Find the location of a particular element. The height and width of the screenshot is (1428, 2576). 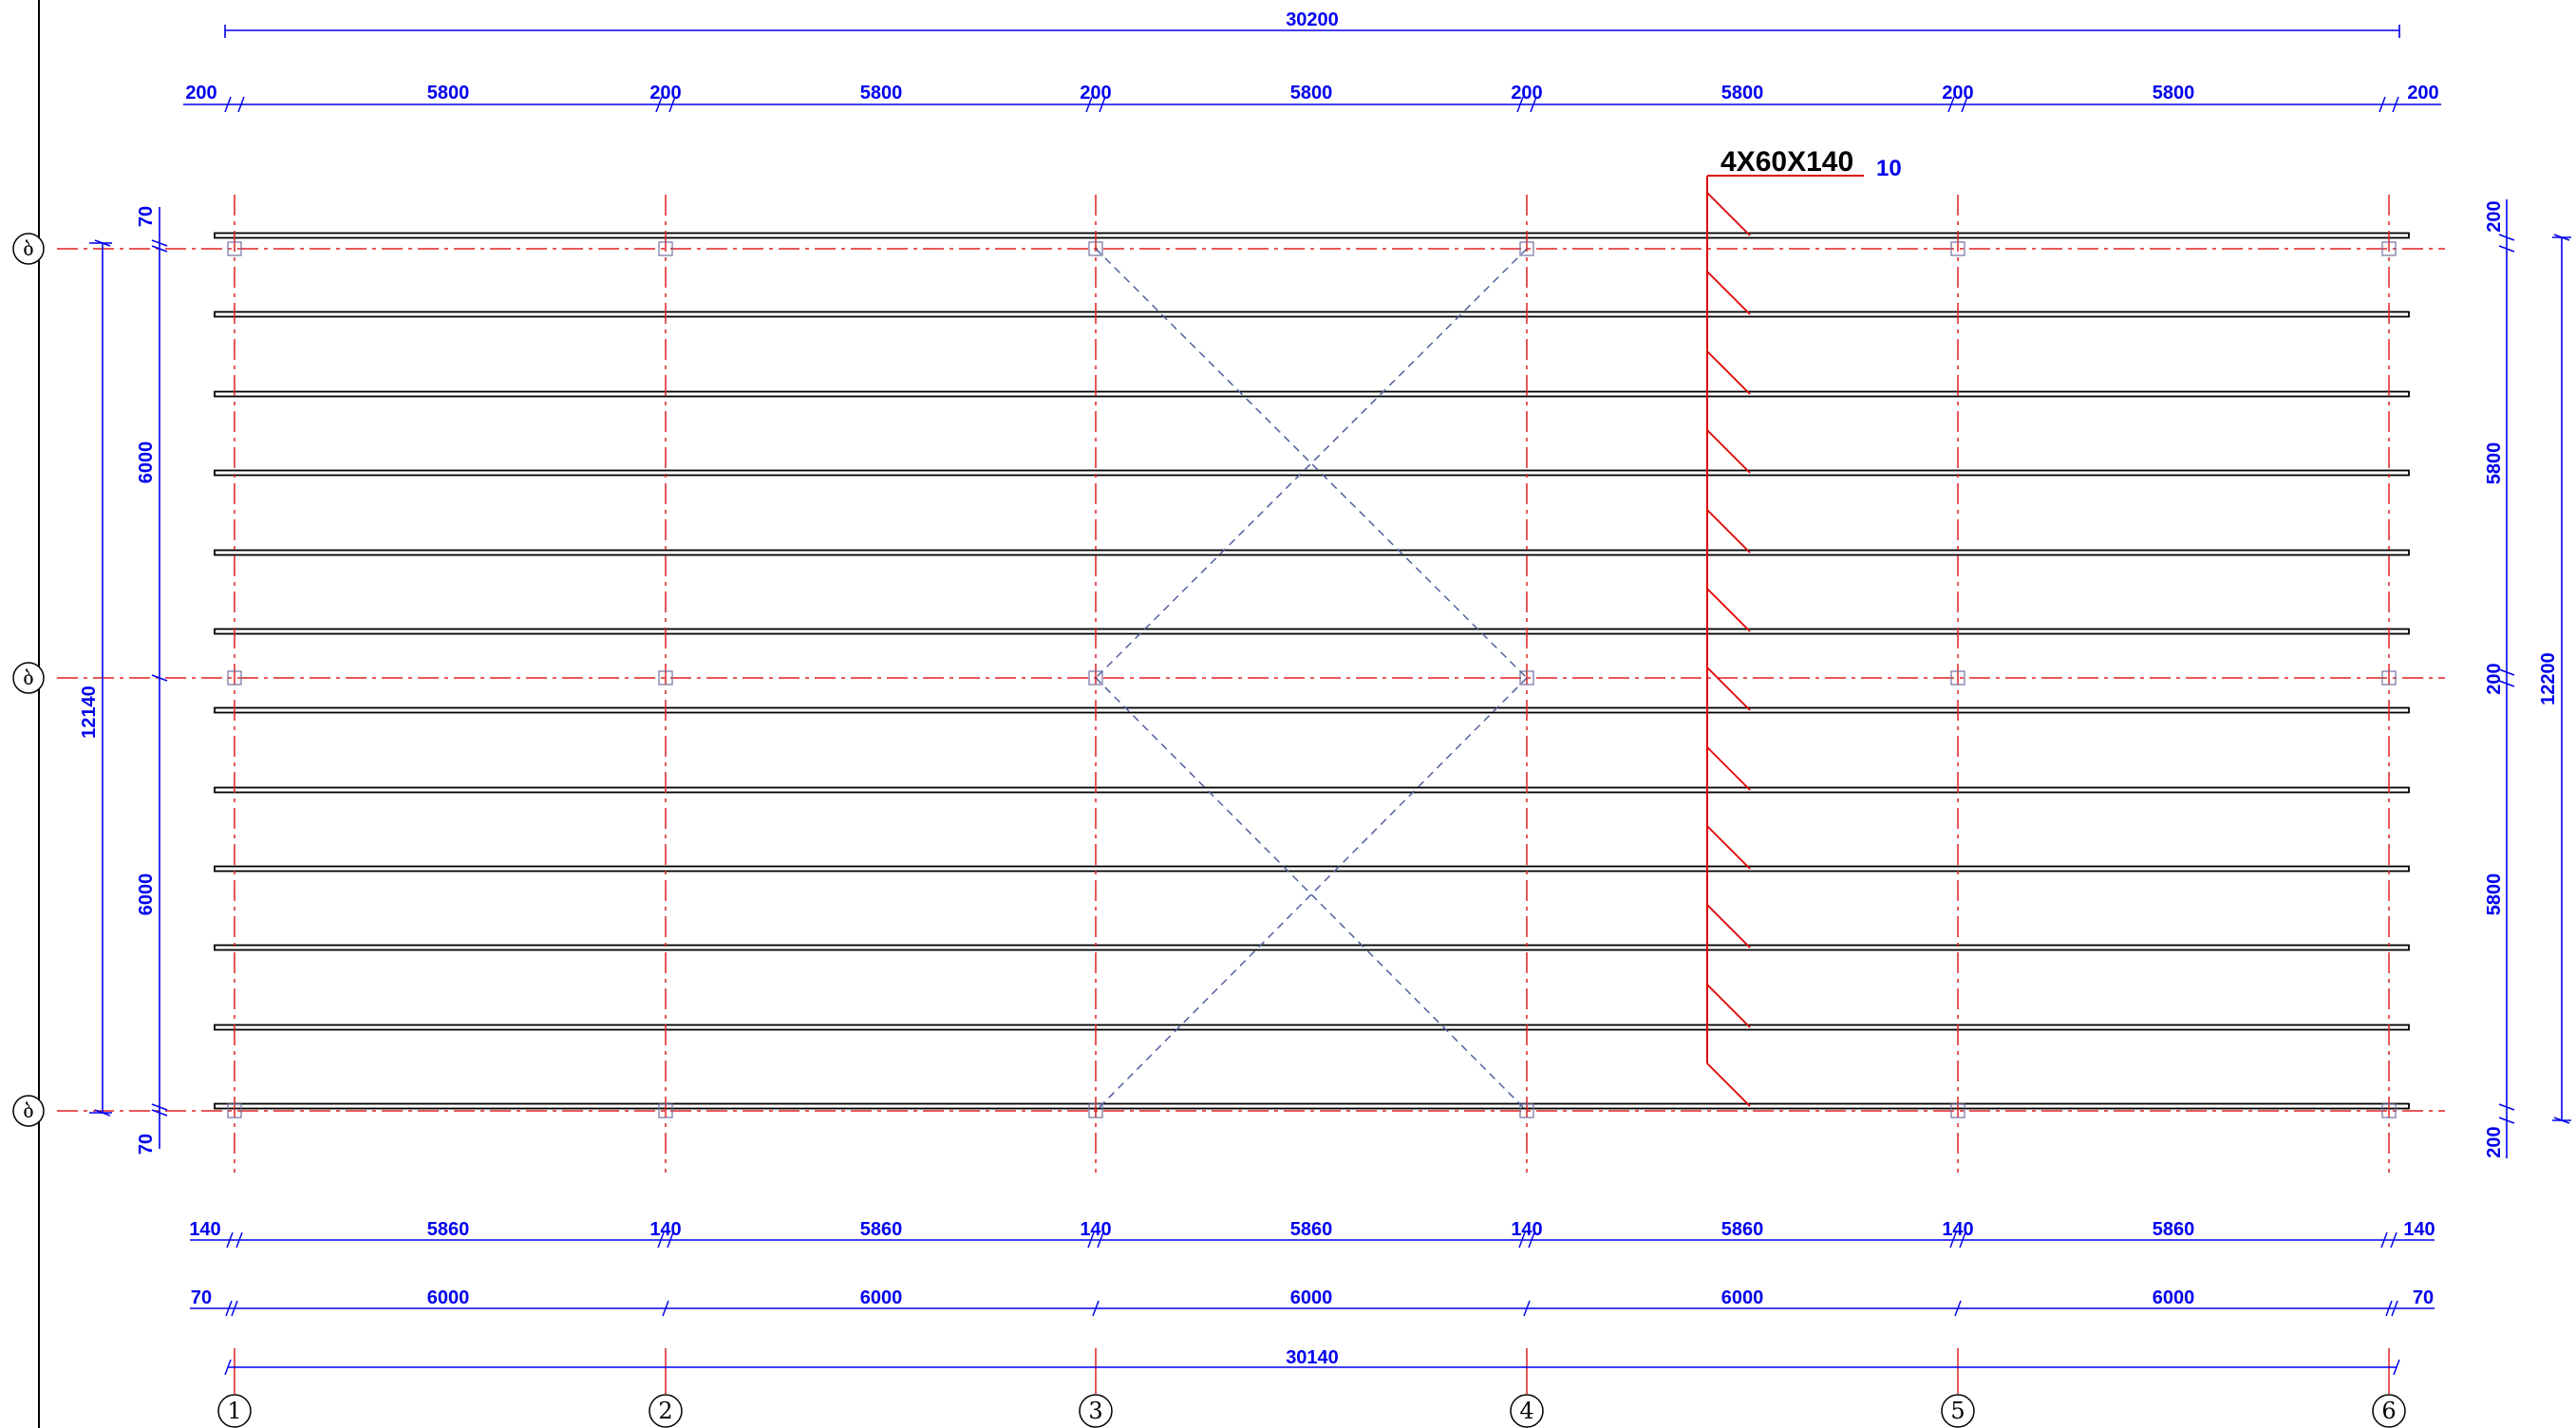

dim-right-bottom: 200 is located at coordinates (2494, 1142).